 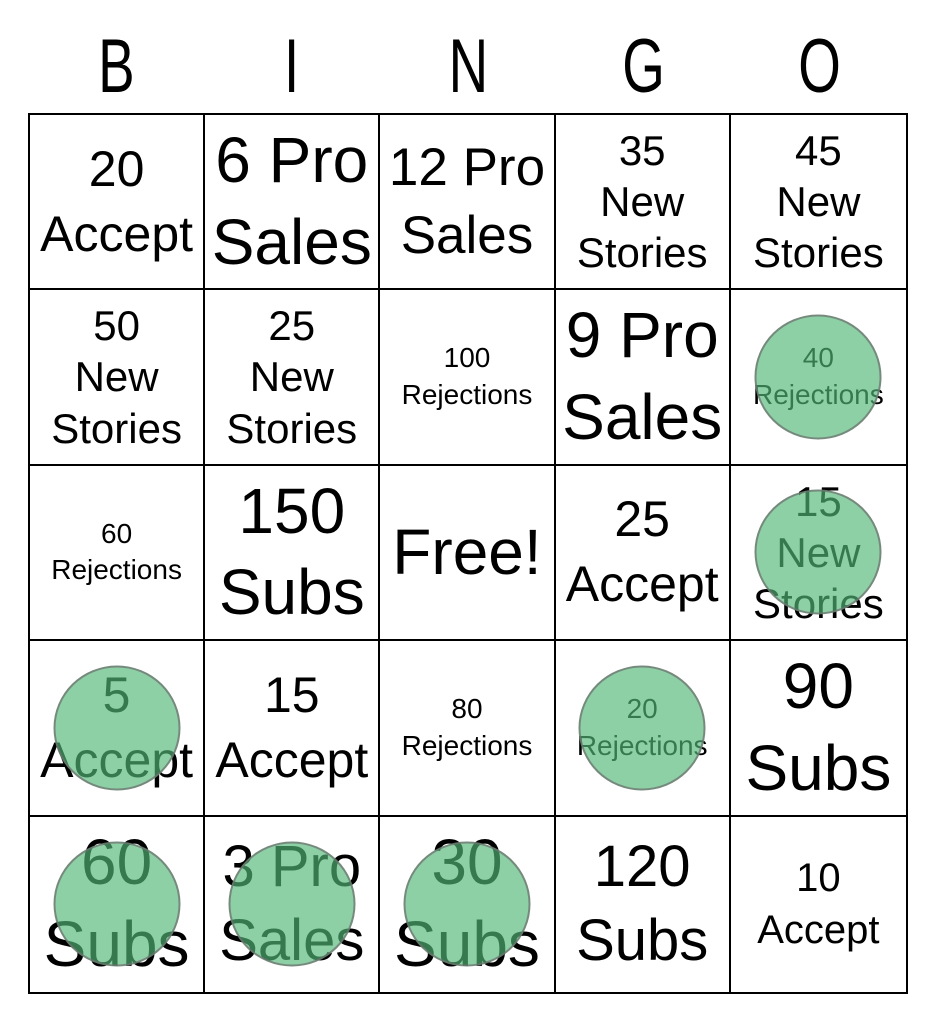 I want to click on bingo-title: B I N G O, so click(x=468, y=56).